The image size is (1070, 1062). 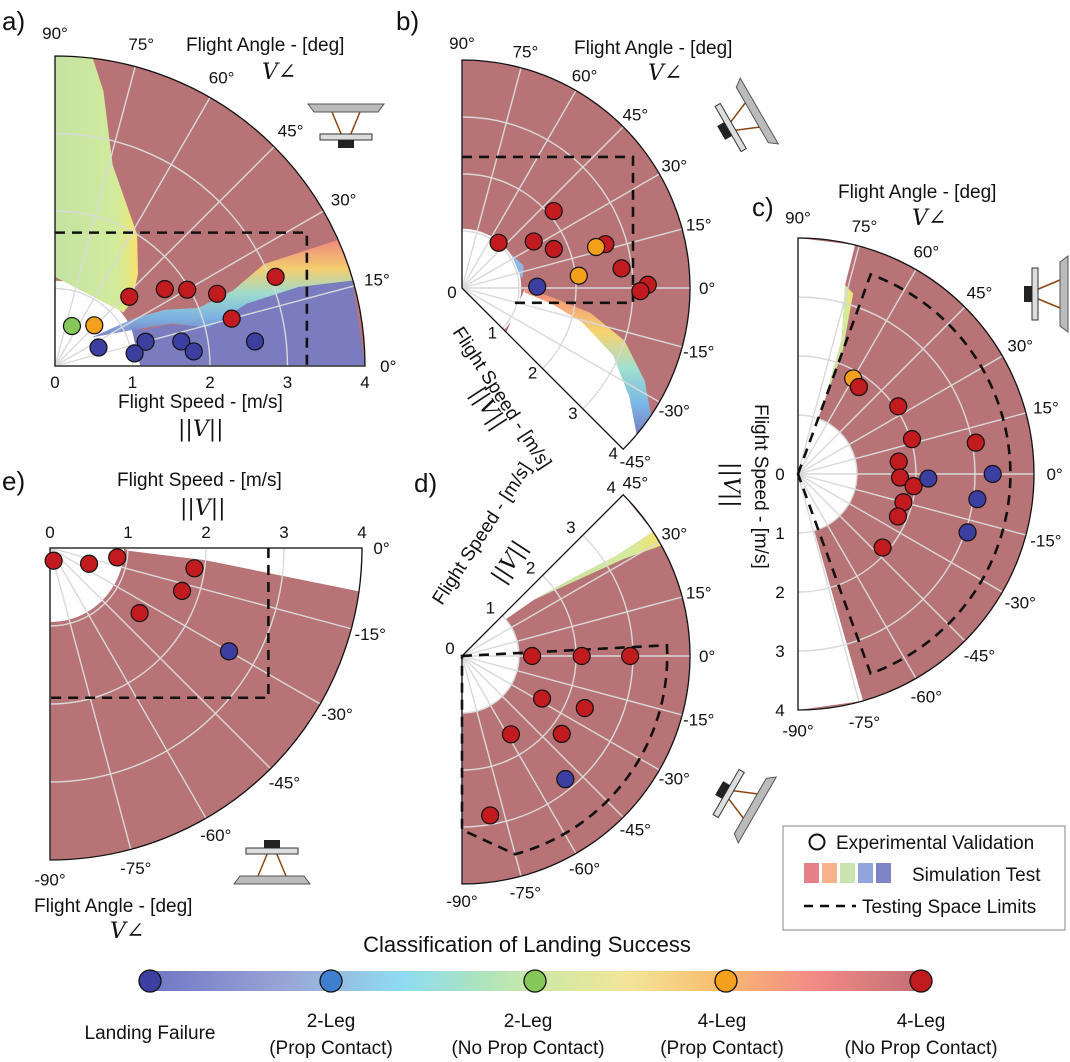 What do you see at coordinates (150, 1033) in the screenshot?
I see `colorbar-label-failure: Landing Failure` at bounding box center [150, 1033].